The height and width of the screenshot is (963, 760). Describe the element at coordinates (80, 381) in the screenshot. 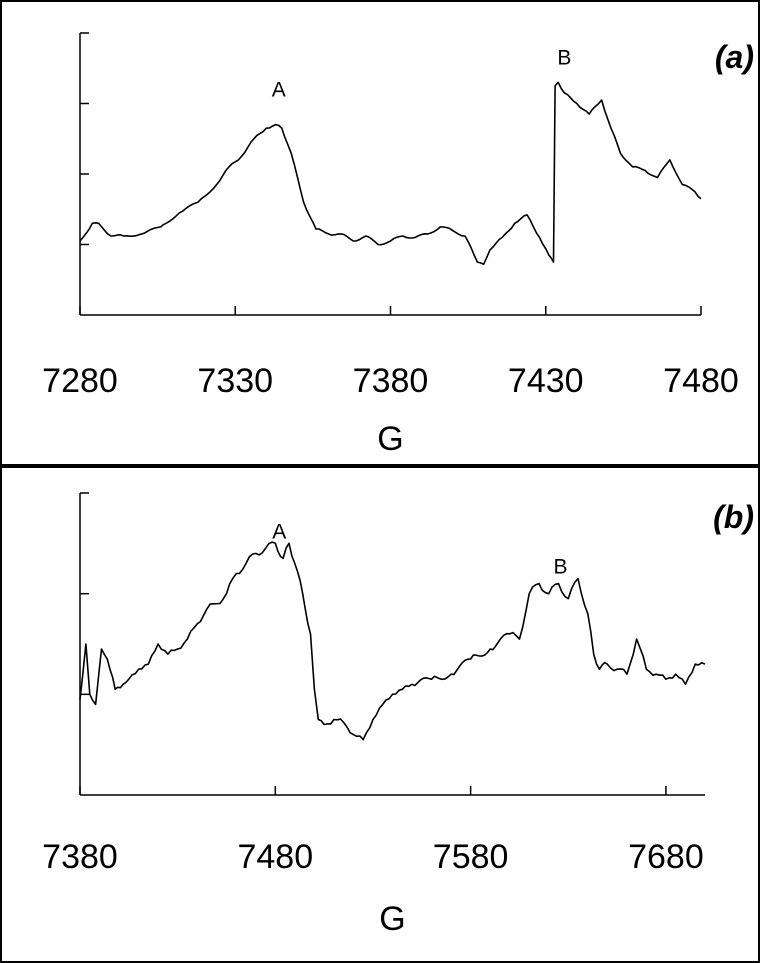

I see `x-tick-label: 7280` at that location.